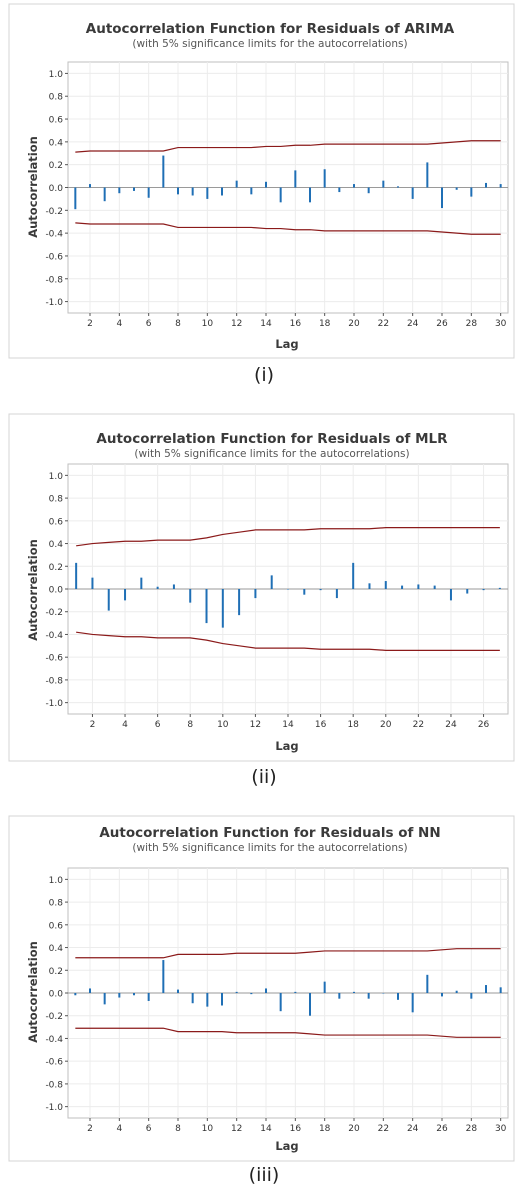 This screenshot has height=1190, width=528. Describe the element at coordinates (33, 590) in the screenshot. I see `y-axis-label: Autocorrelation` at that location.